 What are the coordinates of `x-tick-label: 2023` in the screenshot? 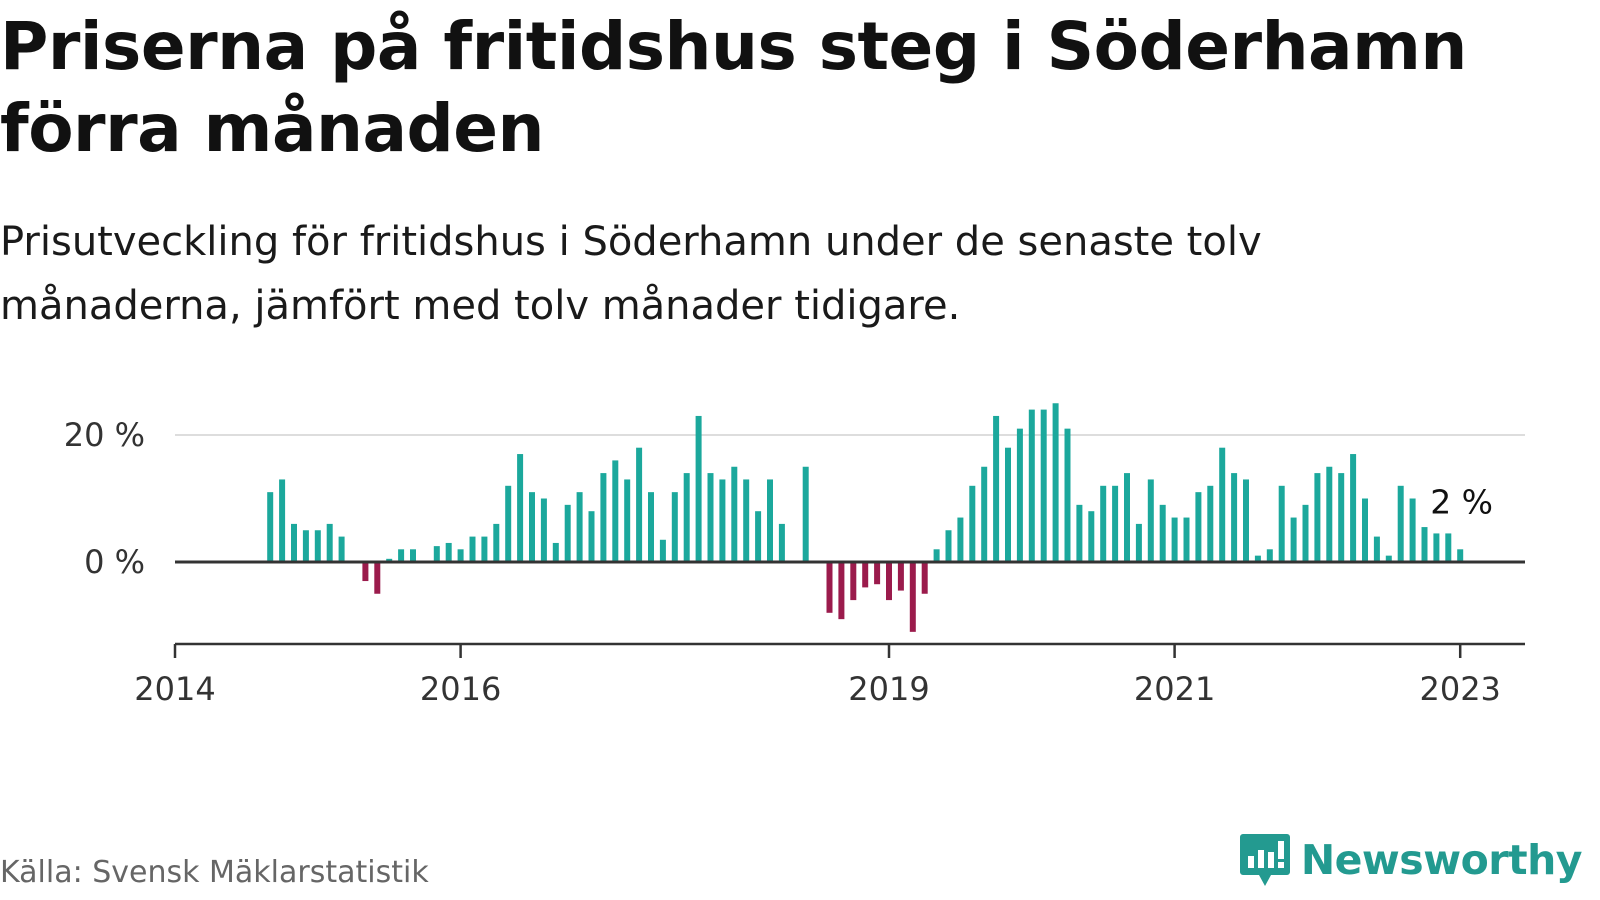 It's located at (1459, 689).